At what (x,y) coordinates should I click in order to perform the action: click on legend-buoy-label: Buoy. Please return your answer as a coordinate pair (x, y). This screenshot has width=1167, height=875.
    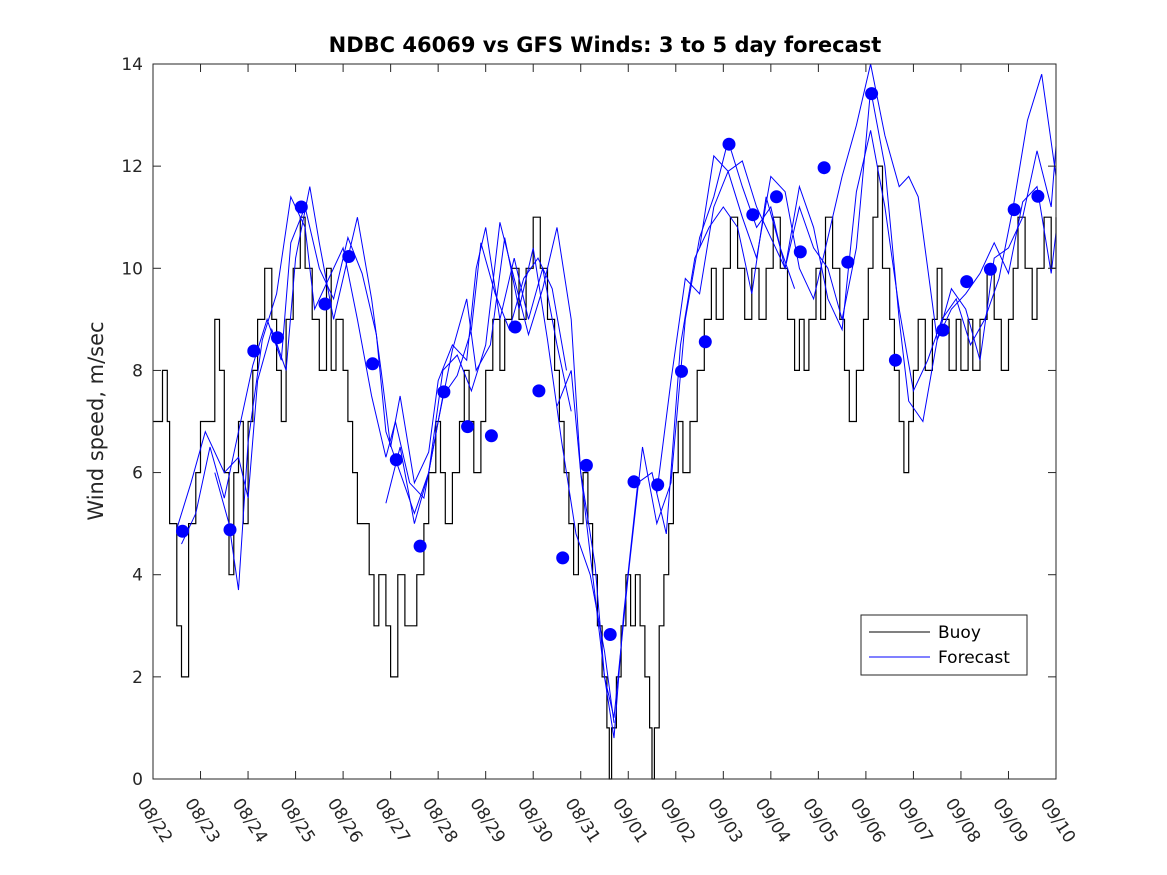
    Looking at the image, I should click on (959, 633).